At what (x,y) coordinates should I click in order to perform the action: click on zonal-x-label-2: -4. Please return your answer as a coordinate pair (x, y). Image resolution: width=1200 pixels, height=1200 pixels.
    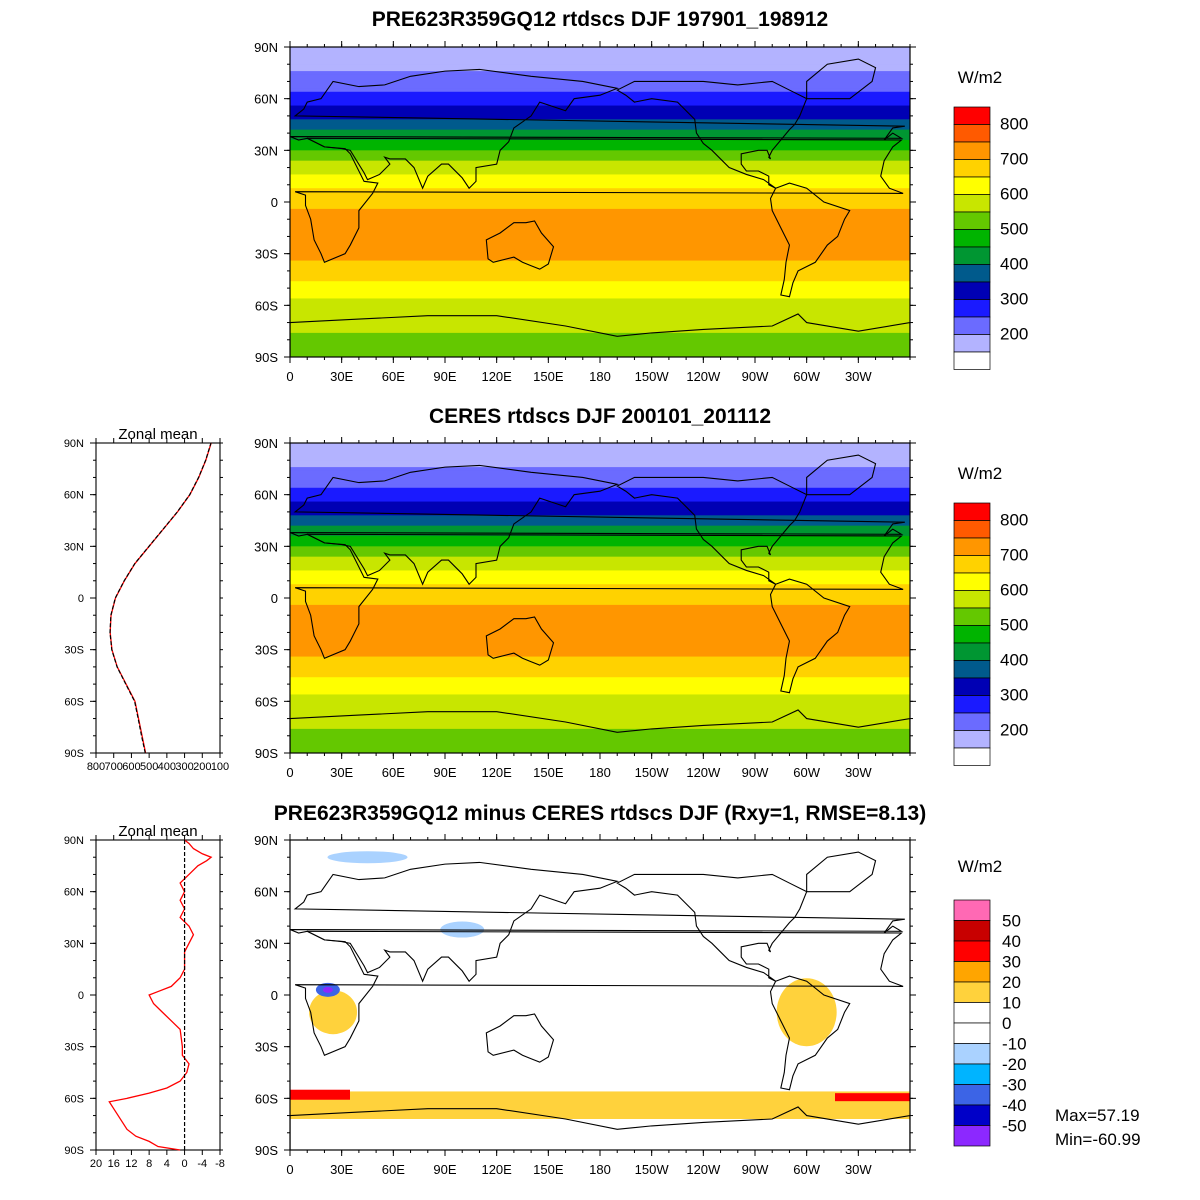
    Looking at the image, I should click on (202, 1164).